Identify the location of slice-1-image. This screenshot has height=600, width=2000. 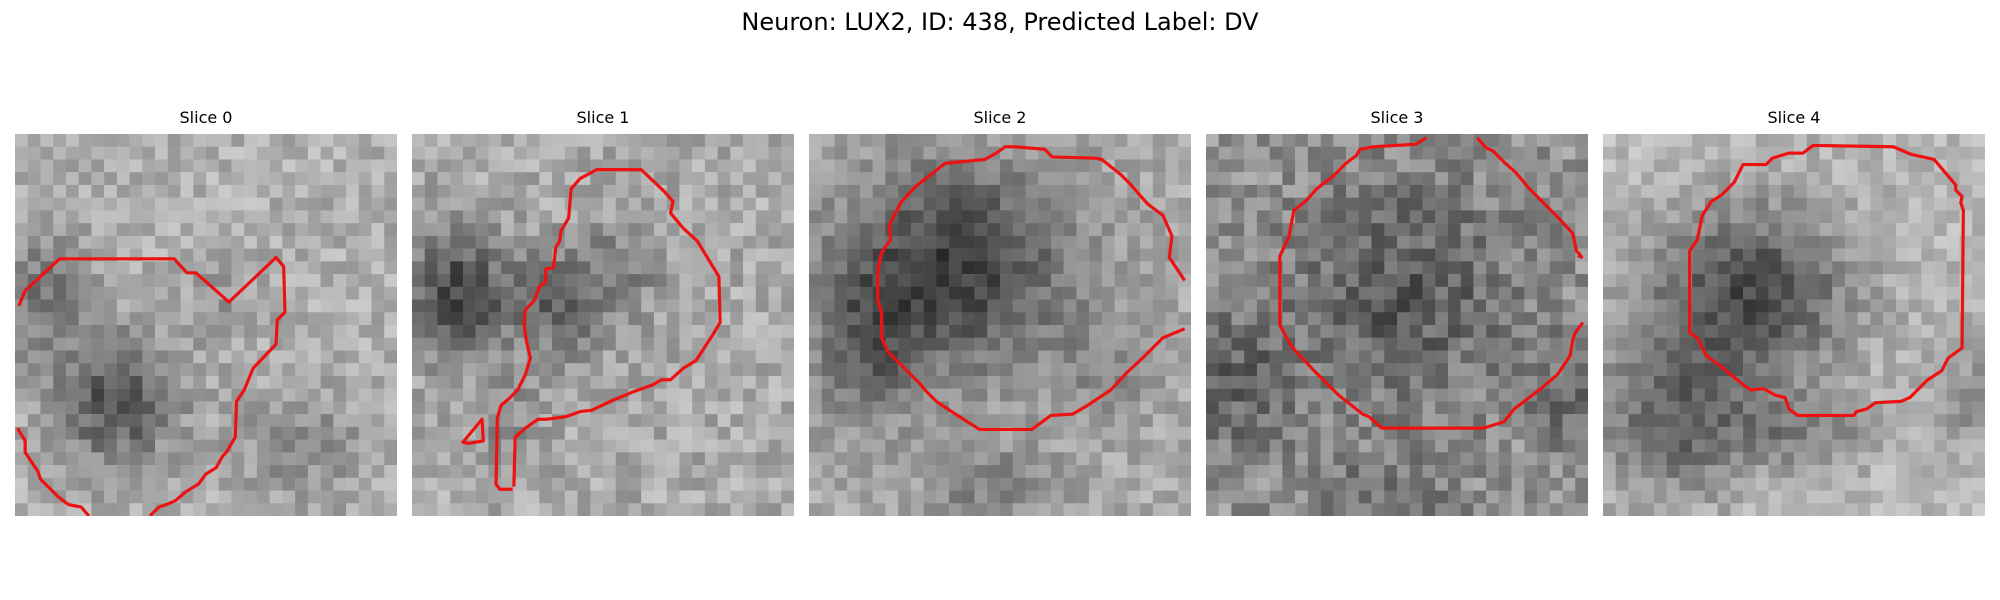
(603, 325).